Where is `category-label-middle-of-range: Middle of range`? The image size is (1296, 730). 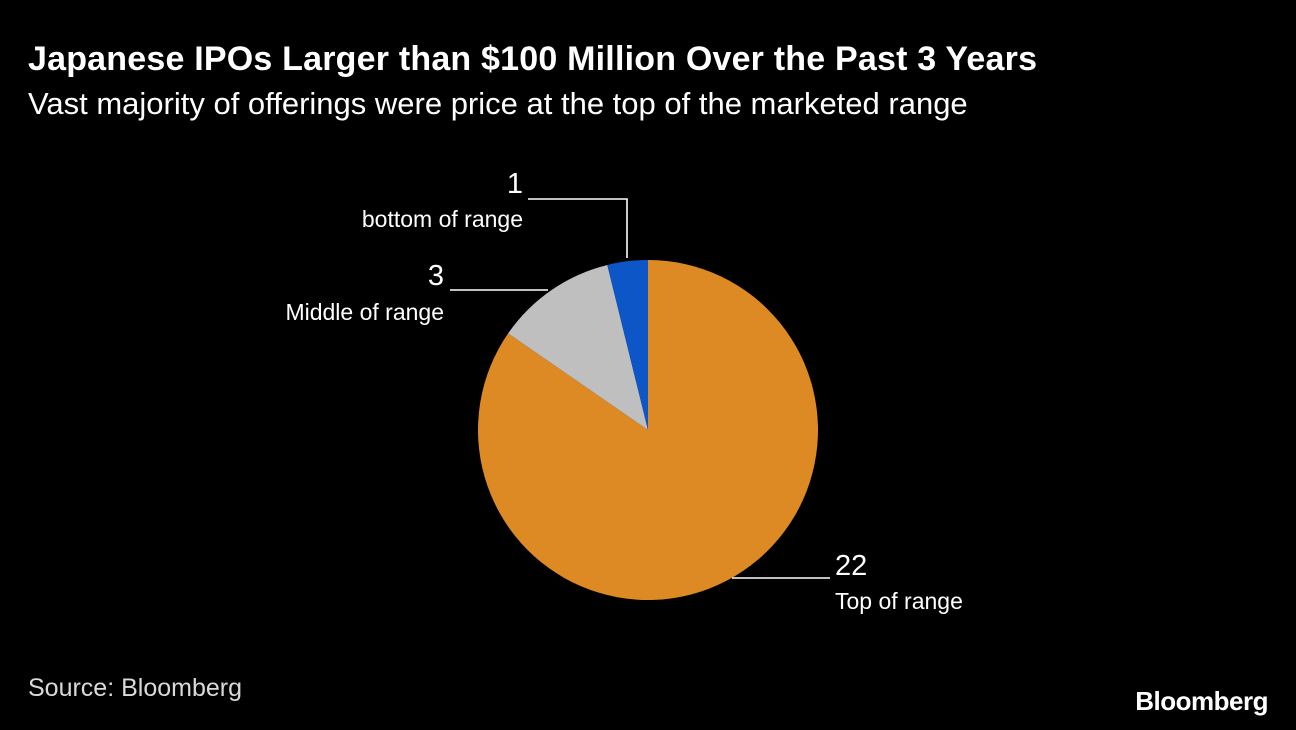
category-label-middle-of-range: Middle of range is located at coordinates (364, 312).